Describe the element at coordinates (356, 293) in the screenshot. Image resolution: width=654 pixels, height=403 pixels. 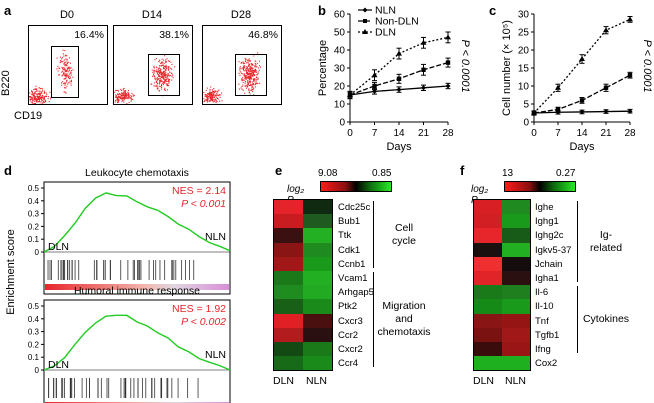
I see `gene-label: Arhgap5` at that location.